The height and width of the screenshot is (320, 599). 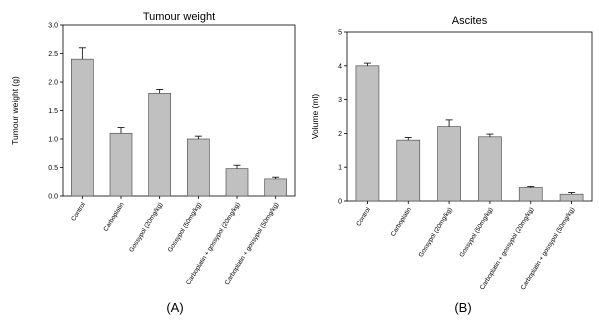 What do you see at coordinates (340, 134) in the screenshot?
I see `y-tick-label: 2` at bounding box center [340, 134].